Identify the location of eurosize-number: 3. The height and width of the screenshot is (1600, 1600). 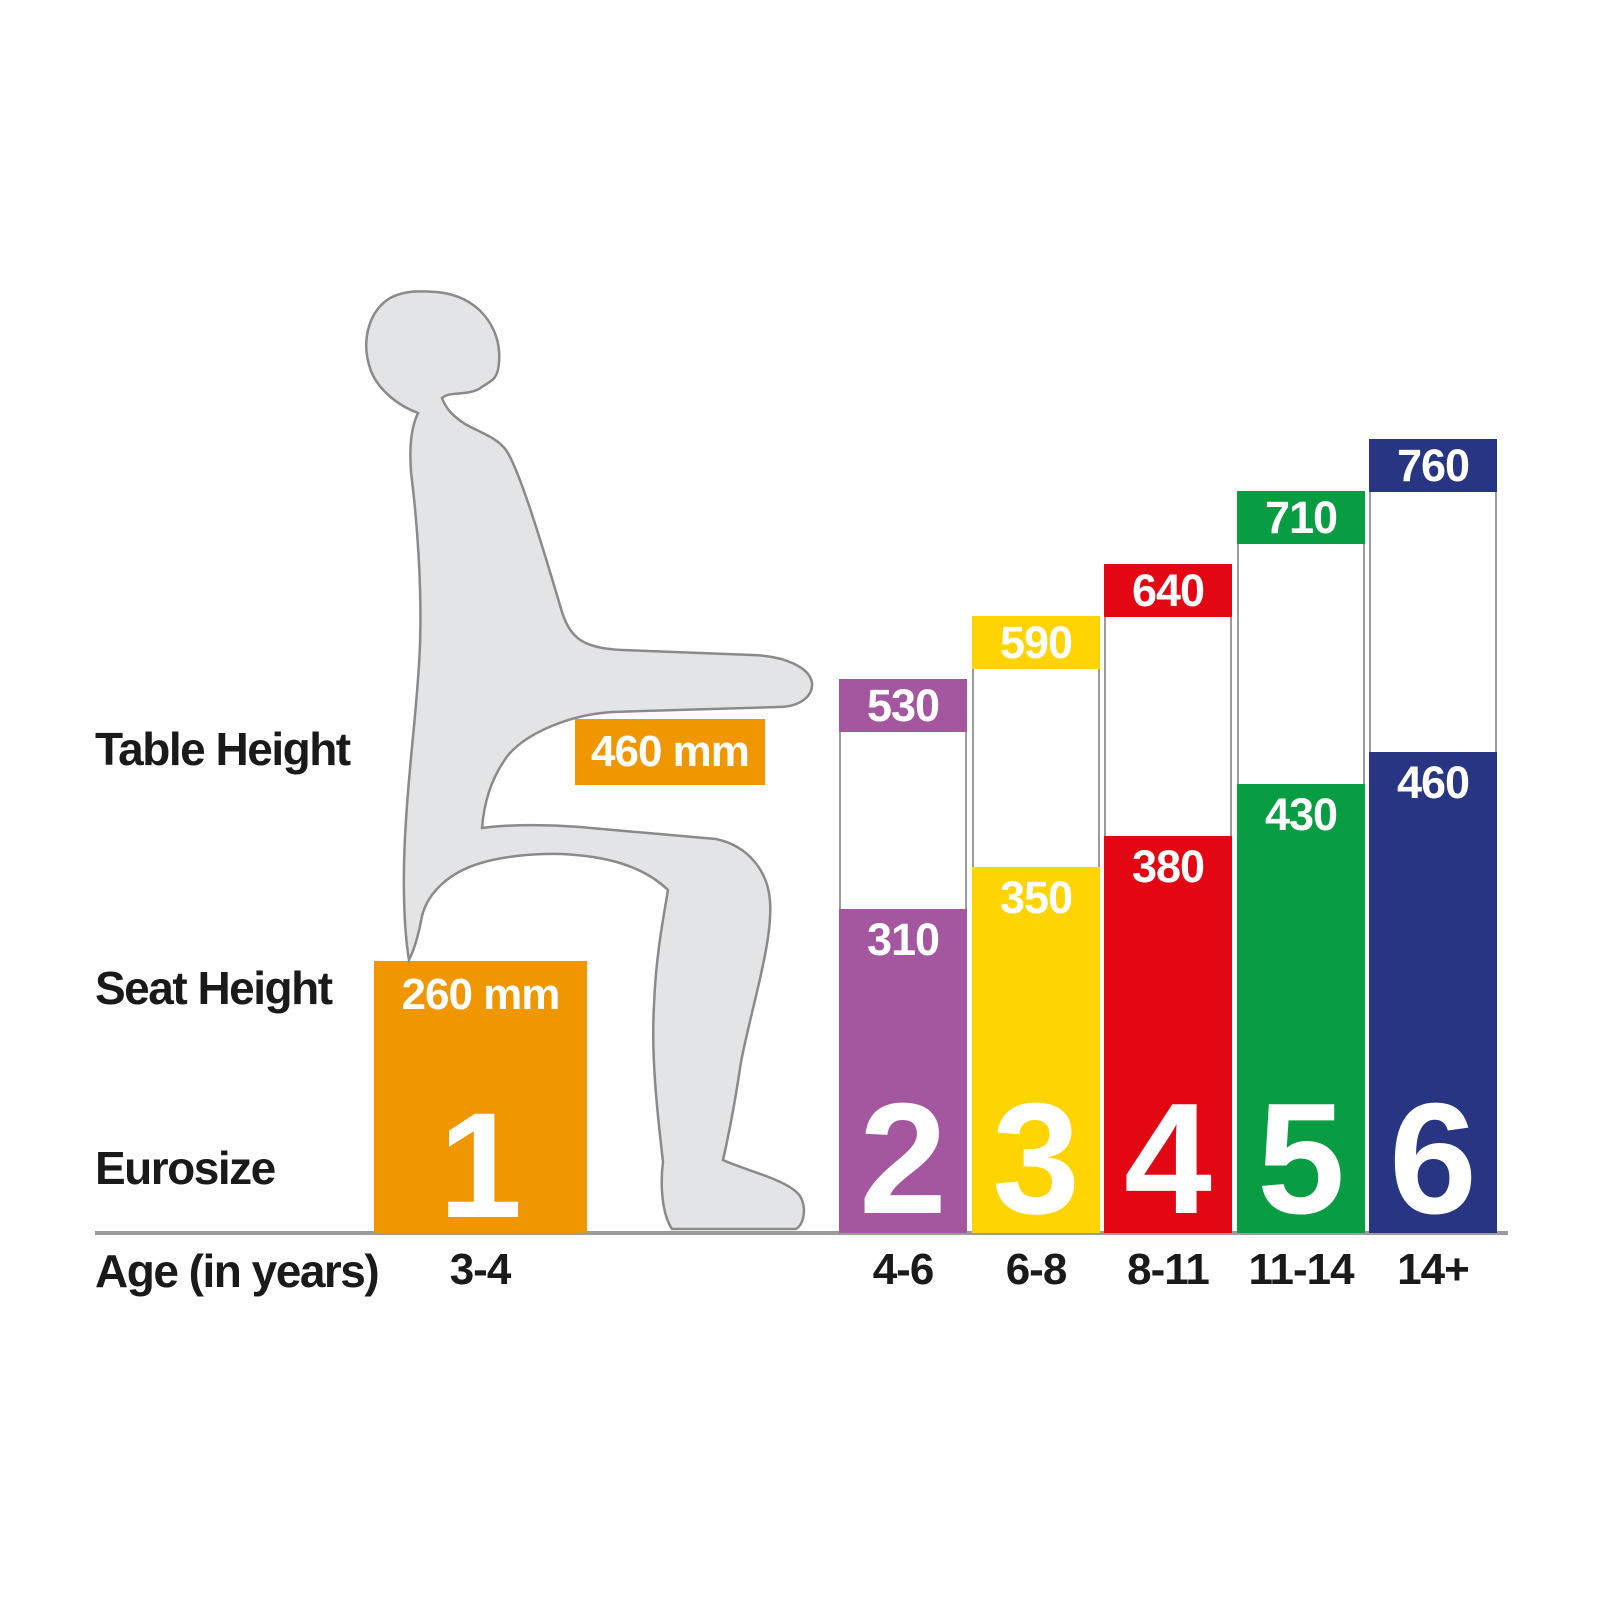
(1036, 1158).